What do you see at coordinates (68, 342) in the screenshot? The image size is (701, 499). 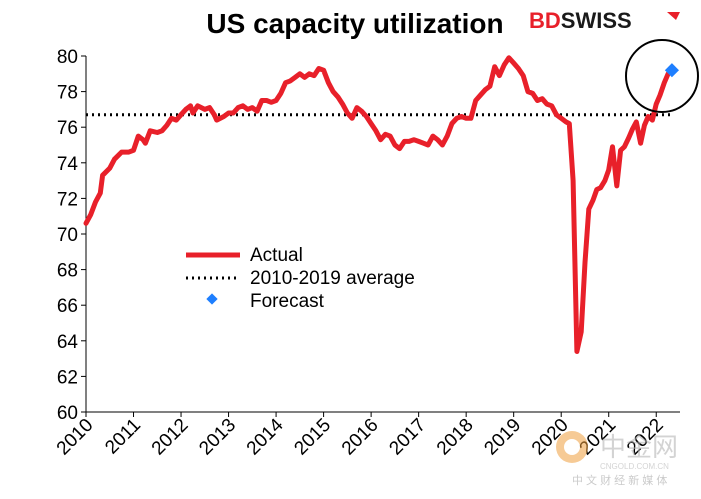 I see `y-tick-label: 64` at bounding box center [68, 342].